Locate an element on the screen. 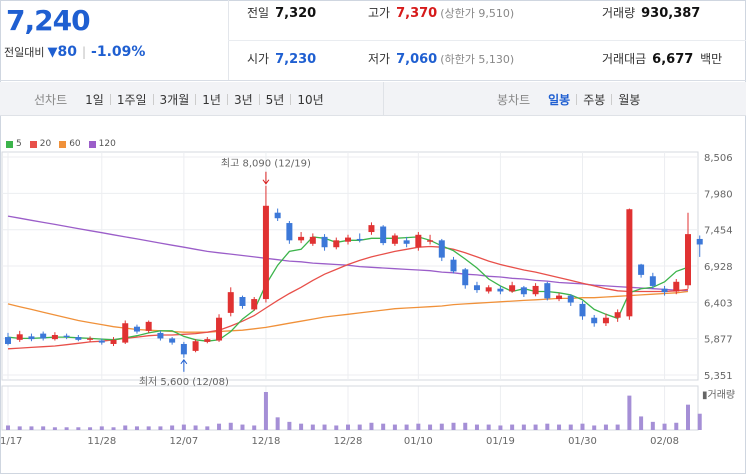 This screenshot has width=746, height=474. low-price: 저가 7,060 (하한가 5,130) is located at coordinates (441, 59).